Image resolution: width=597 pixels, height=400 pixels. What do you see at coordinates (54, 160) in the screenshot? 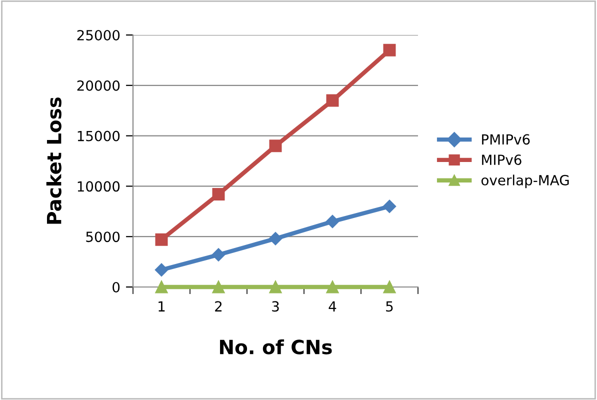
I see `y-axis-title: Packet Loss` at bounding box center [54, 160].